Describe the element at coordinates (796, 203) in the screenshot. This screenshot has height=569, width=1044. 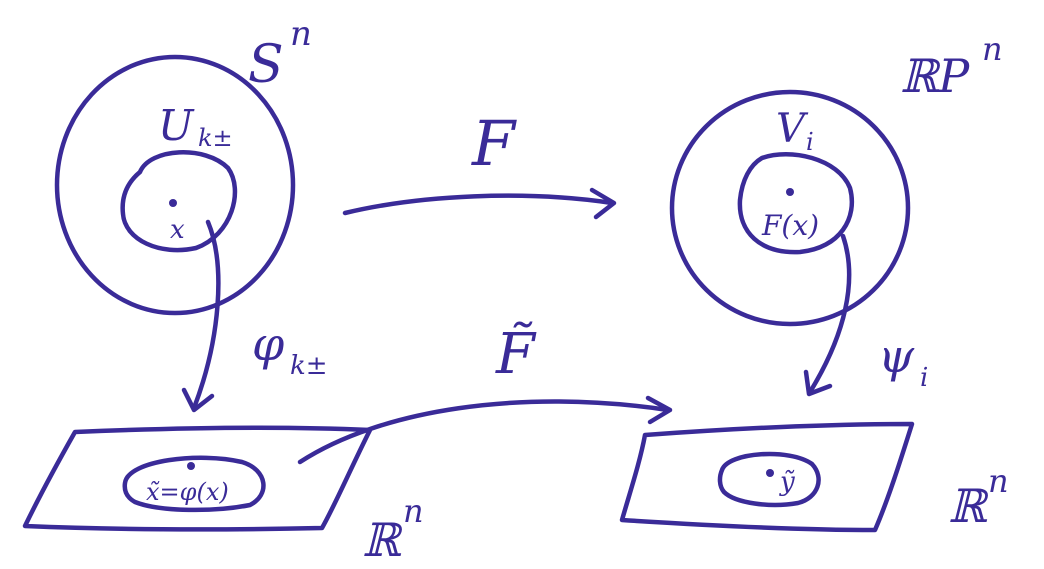
I see `projective-inner-region` at that location.